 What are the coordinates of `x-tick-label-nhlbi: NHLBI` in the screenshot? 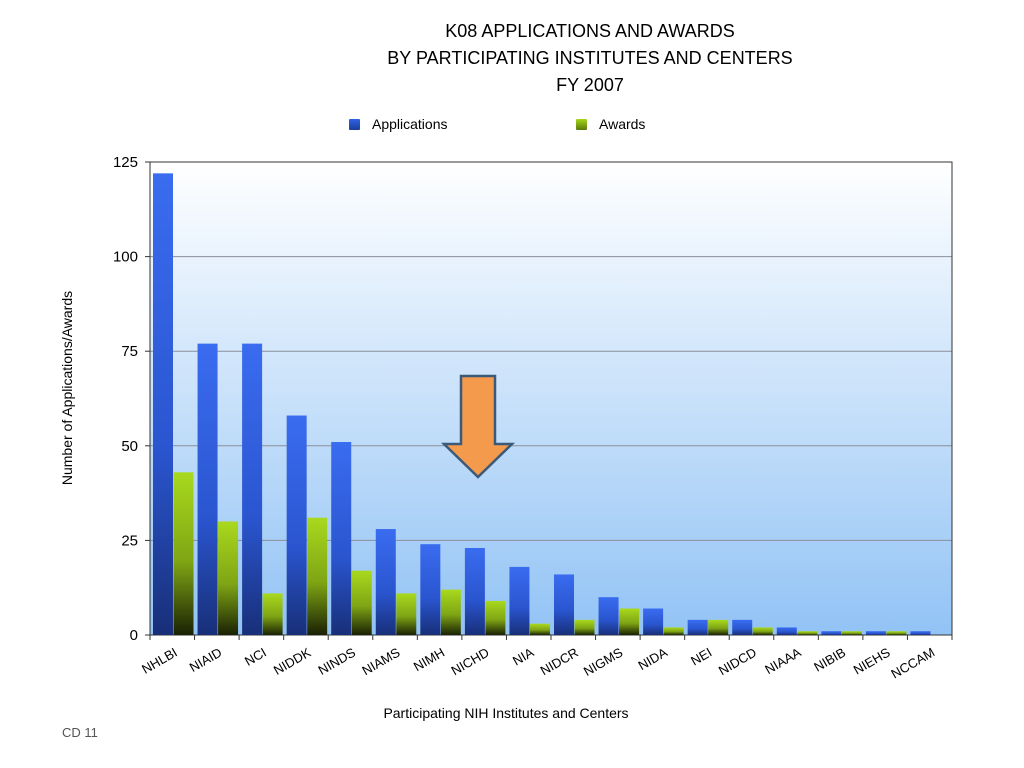 It's located at (159, 661).